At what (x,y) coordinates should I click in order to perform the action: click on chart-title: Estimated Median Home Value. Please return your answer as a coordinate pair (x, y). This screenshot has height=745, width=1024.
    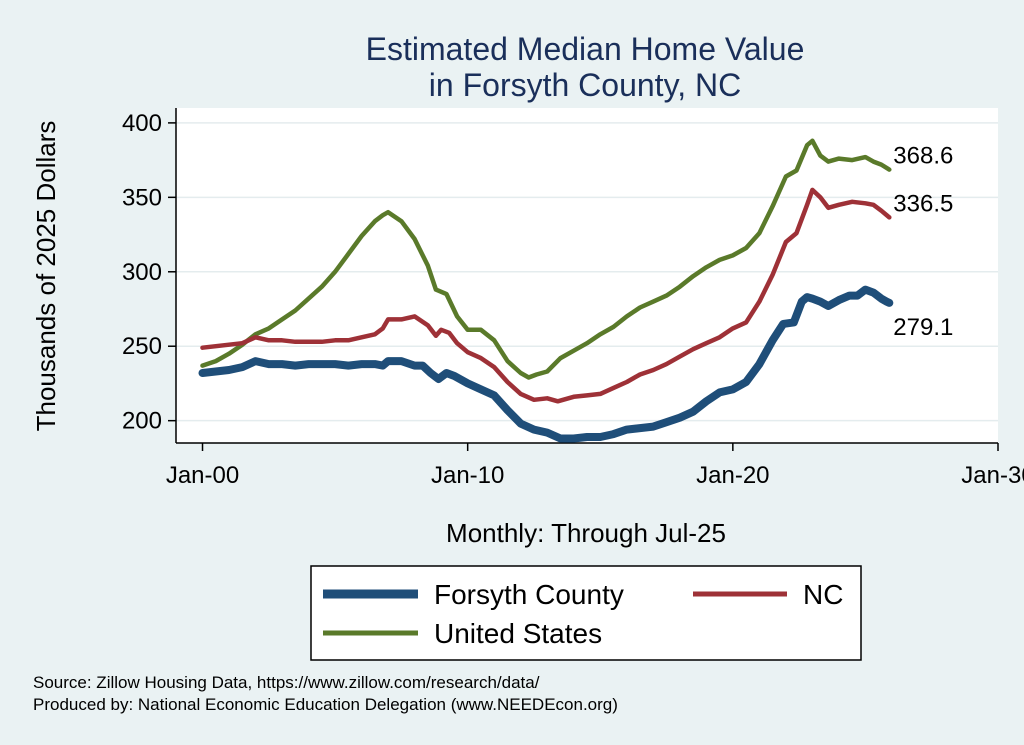
    Looking at the image, I should click on (585, 49).